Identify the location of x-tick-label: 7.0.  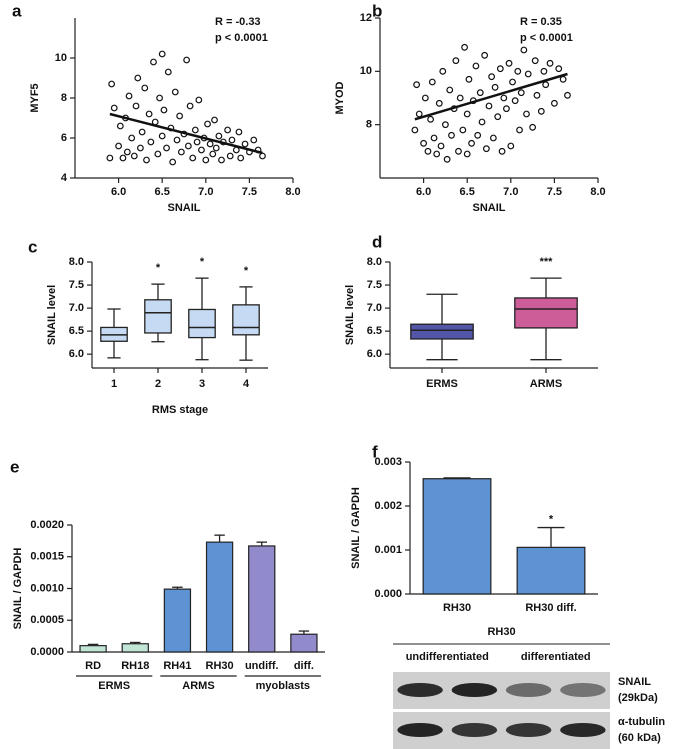
(205, 192).